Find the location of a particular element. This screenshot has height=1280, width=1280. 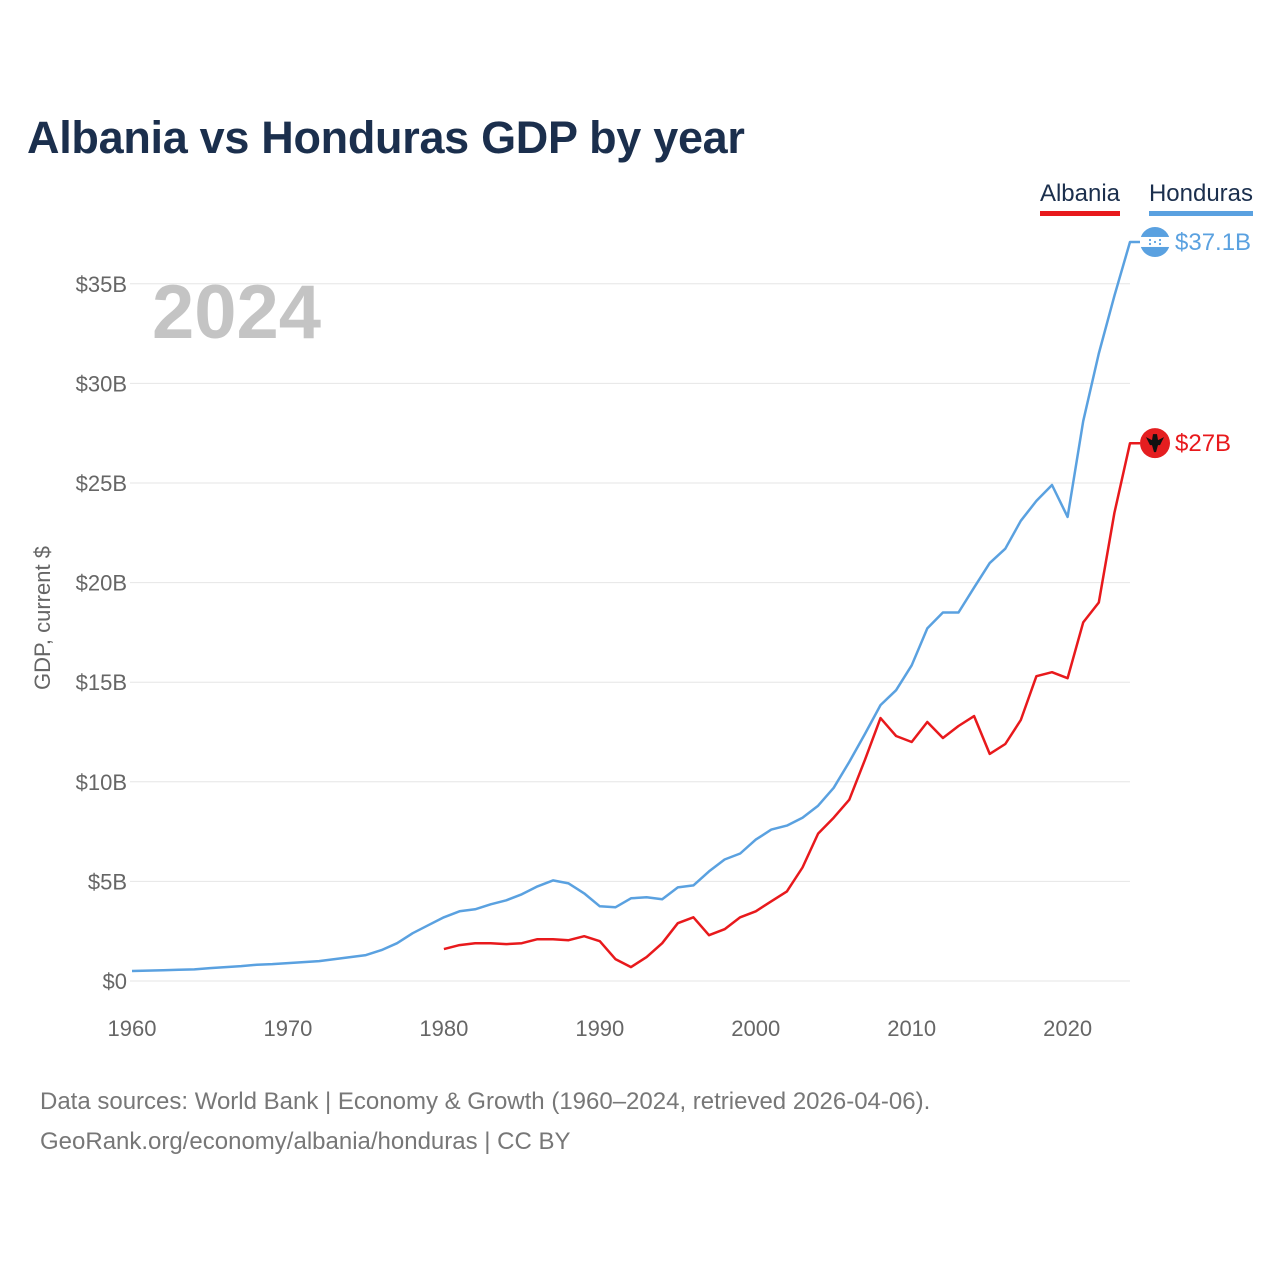

year-label: 2024 is located at coordinates (236, 312).